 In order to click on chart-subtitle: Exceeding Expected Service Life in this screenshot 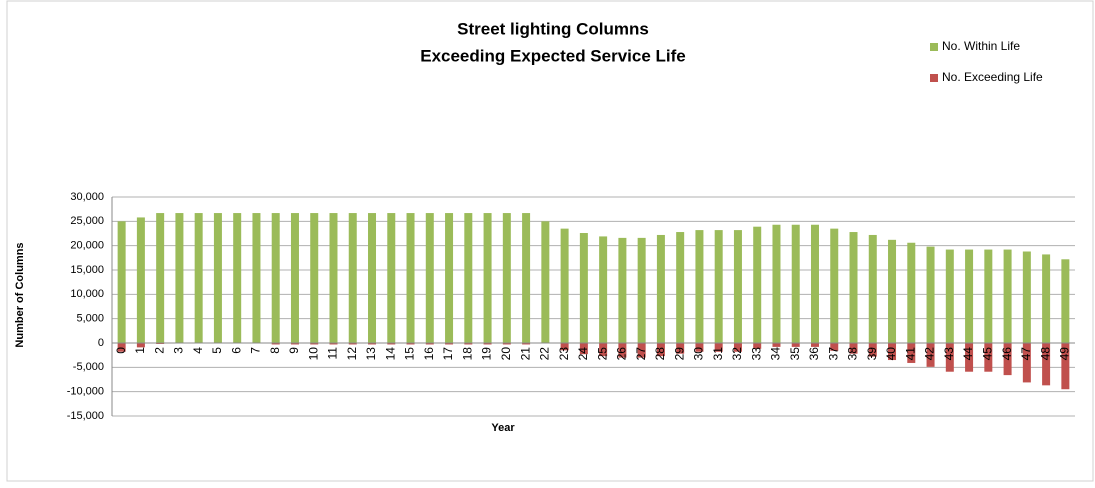, I will do `click(553, 55)`.